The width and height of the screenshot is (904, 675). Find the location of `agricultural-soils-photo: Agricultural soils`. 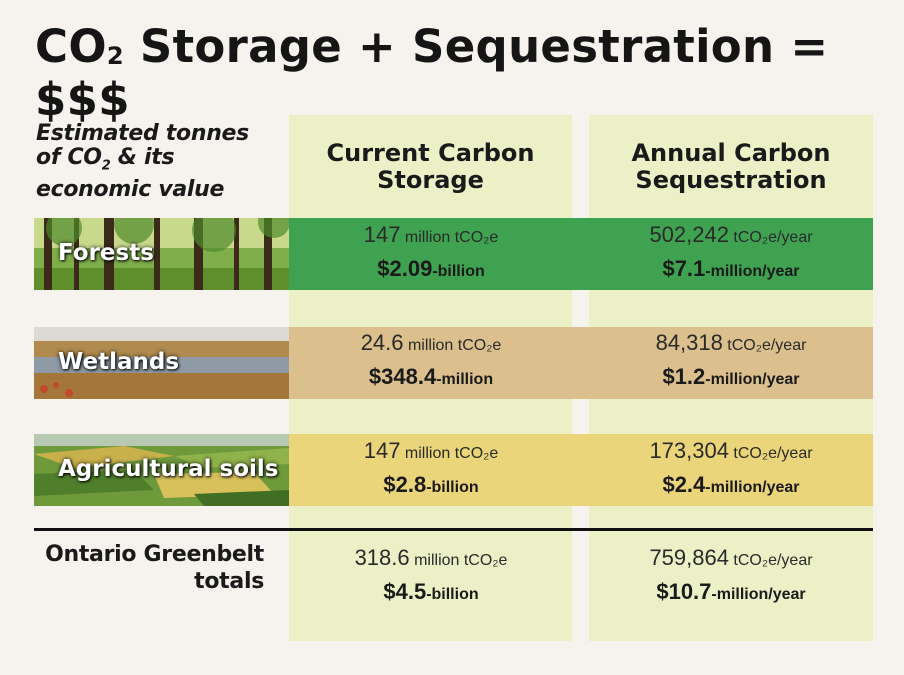

agricultural-soils-photo: Agricultural soils is located at coordinates (161, 470).